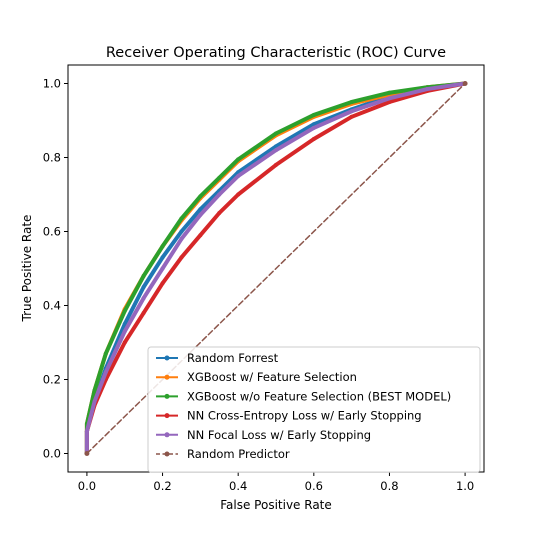  Describe the element at coordinates (279, 435) in the screenshot. I see `legend-label-nn-focal-loss-w-early-stopping: NN Focal Loss w/ Early Stopping` at that location.